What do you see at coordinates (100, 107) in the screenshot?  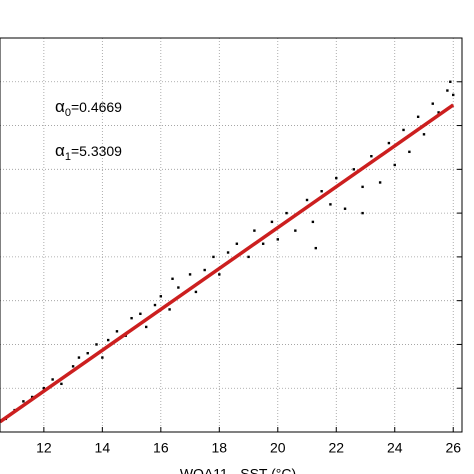 I see `annotation-value: 0.4669` at bounding box center [100, 107].